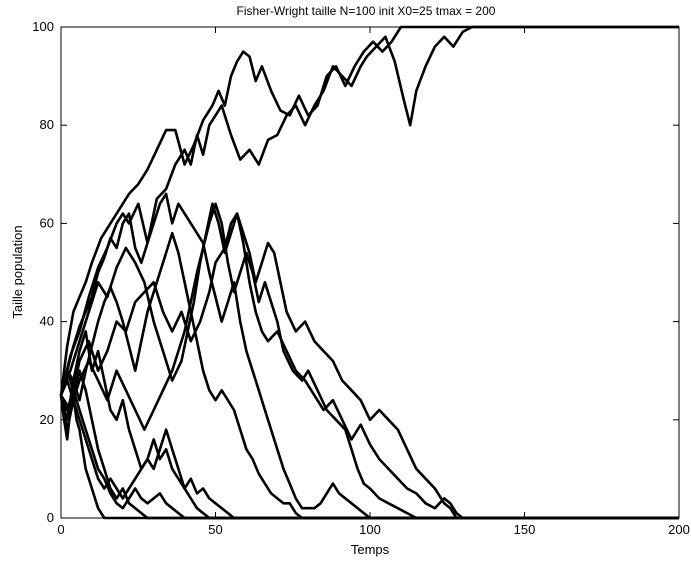  I want to click on x-tick-label: 50, so click(215, 529).